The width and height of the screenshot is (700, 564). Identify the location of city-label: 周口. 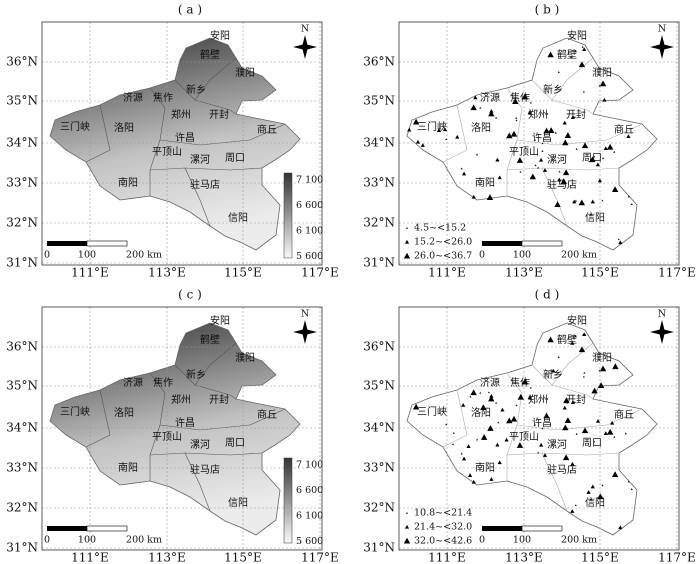
(235, 443).